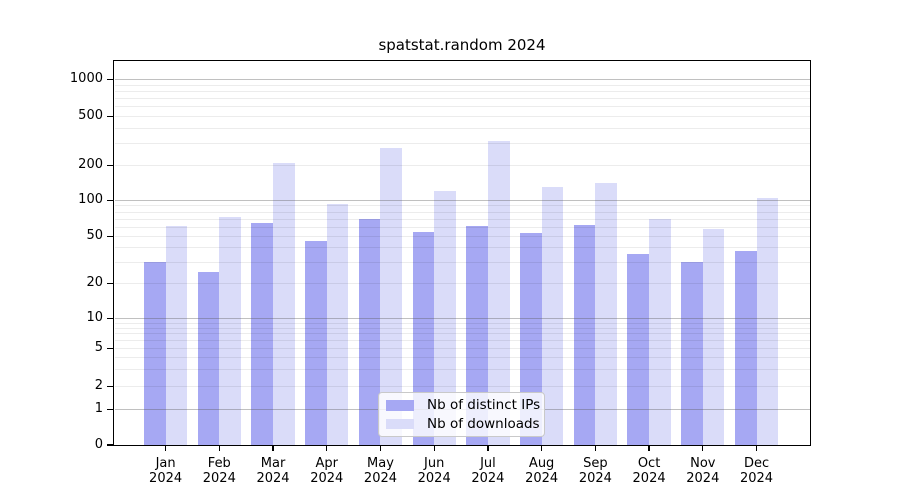 This screenshot has height=500, width=900. Describe the element at coordinates (327, 471) in the screenshot. I see `x-tick-label: Apr 2024` at that location.